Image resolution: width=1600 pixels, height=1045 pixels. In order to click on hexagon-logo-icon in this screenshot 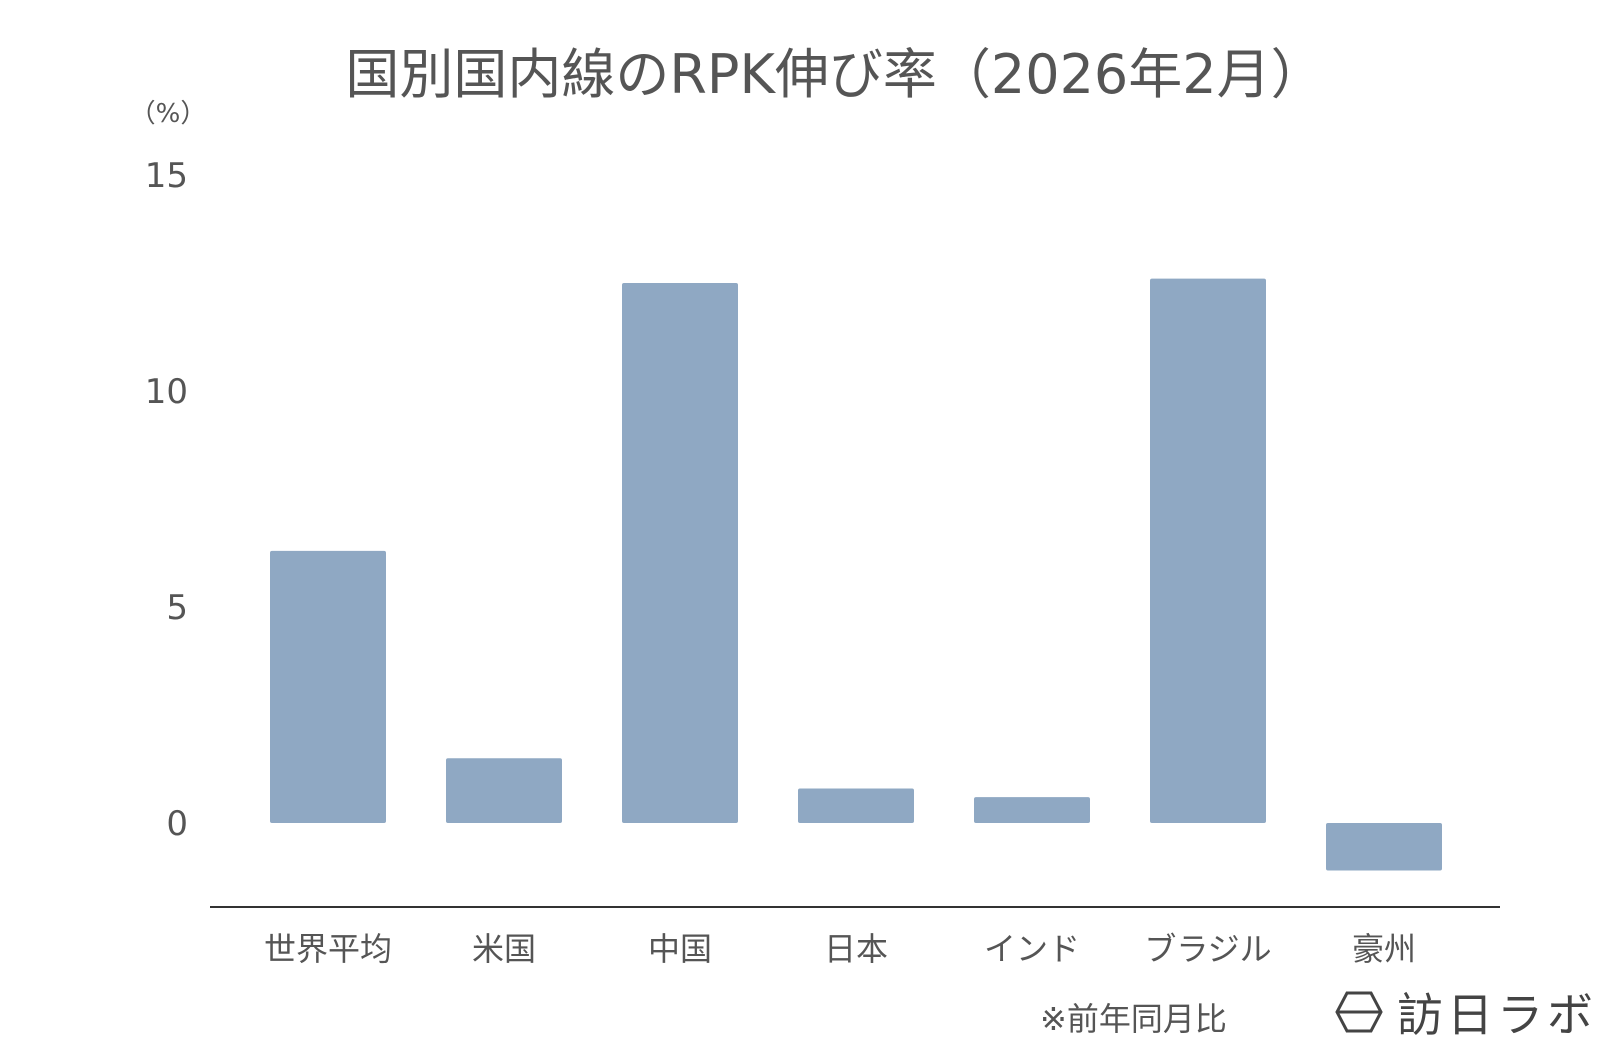, I will do `click(1359, 1012)`.